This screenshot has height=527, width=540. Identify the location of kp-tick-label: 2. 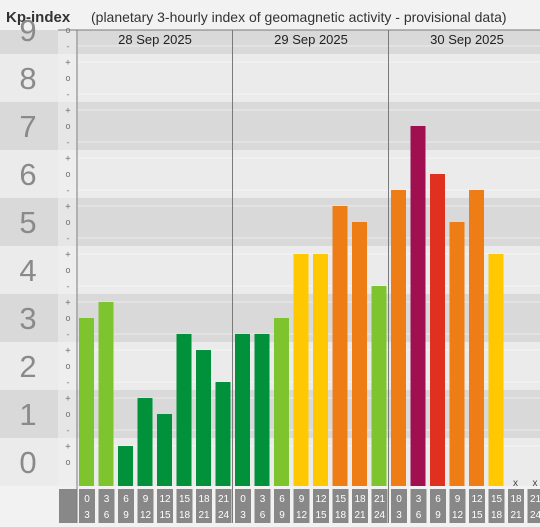
(27, 366).